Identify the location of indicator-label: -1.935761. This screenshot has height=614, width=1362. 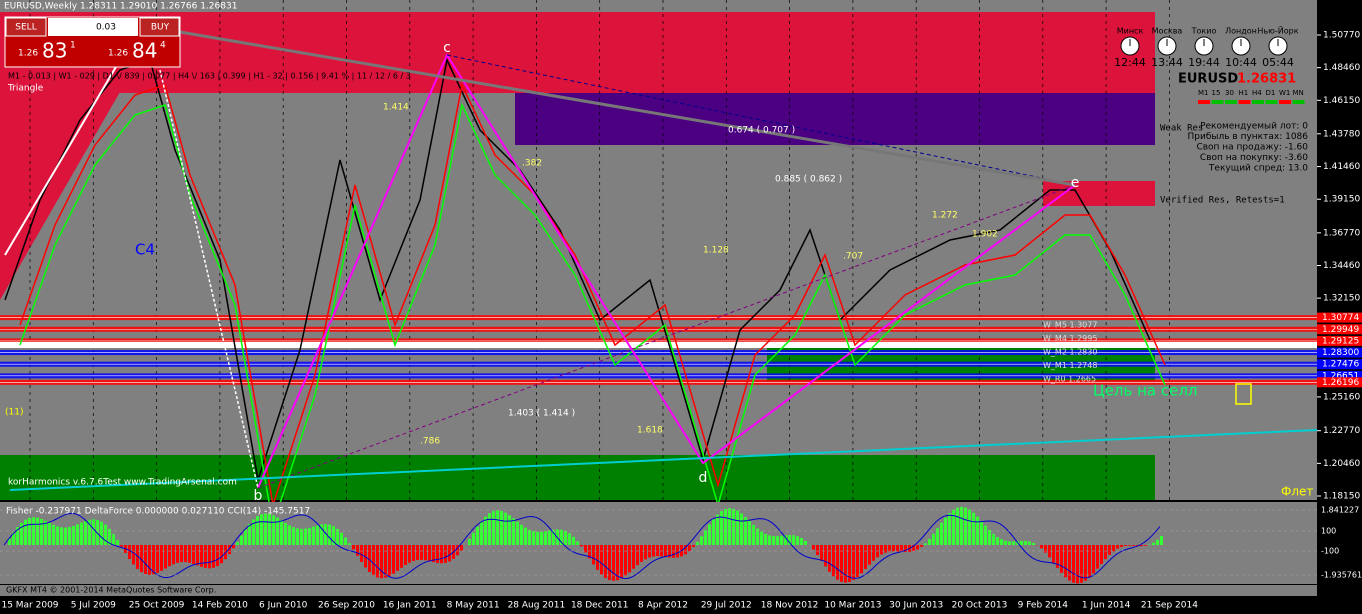
(1341, 575).